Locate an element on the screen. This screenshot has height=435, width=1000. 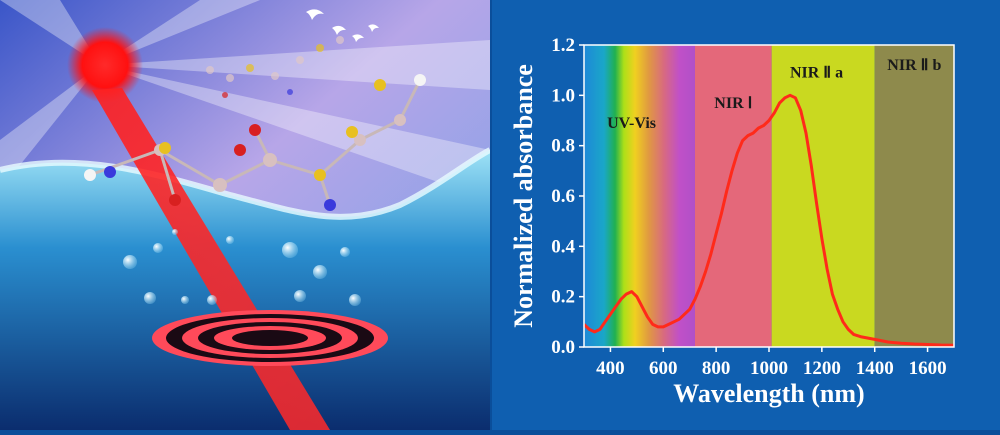
x-tick-label-2: 800 is located at coordinates (716, 368).